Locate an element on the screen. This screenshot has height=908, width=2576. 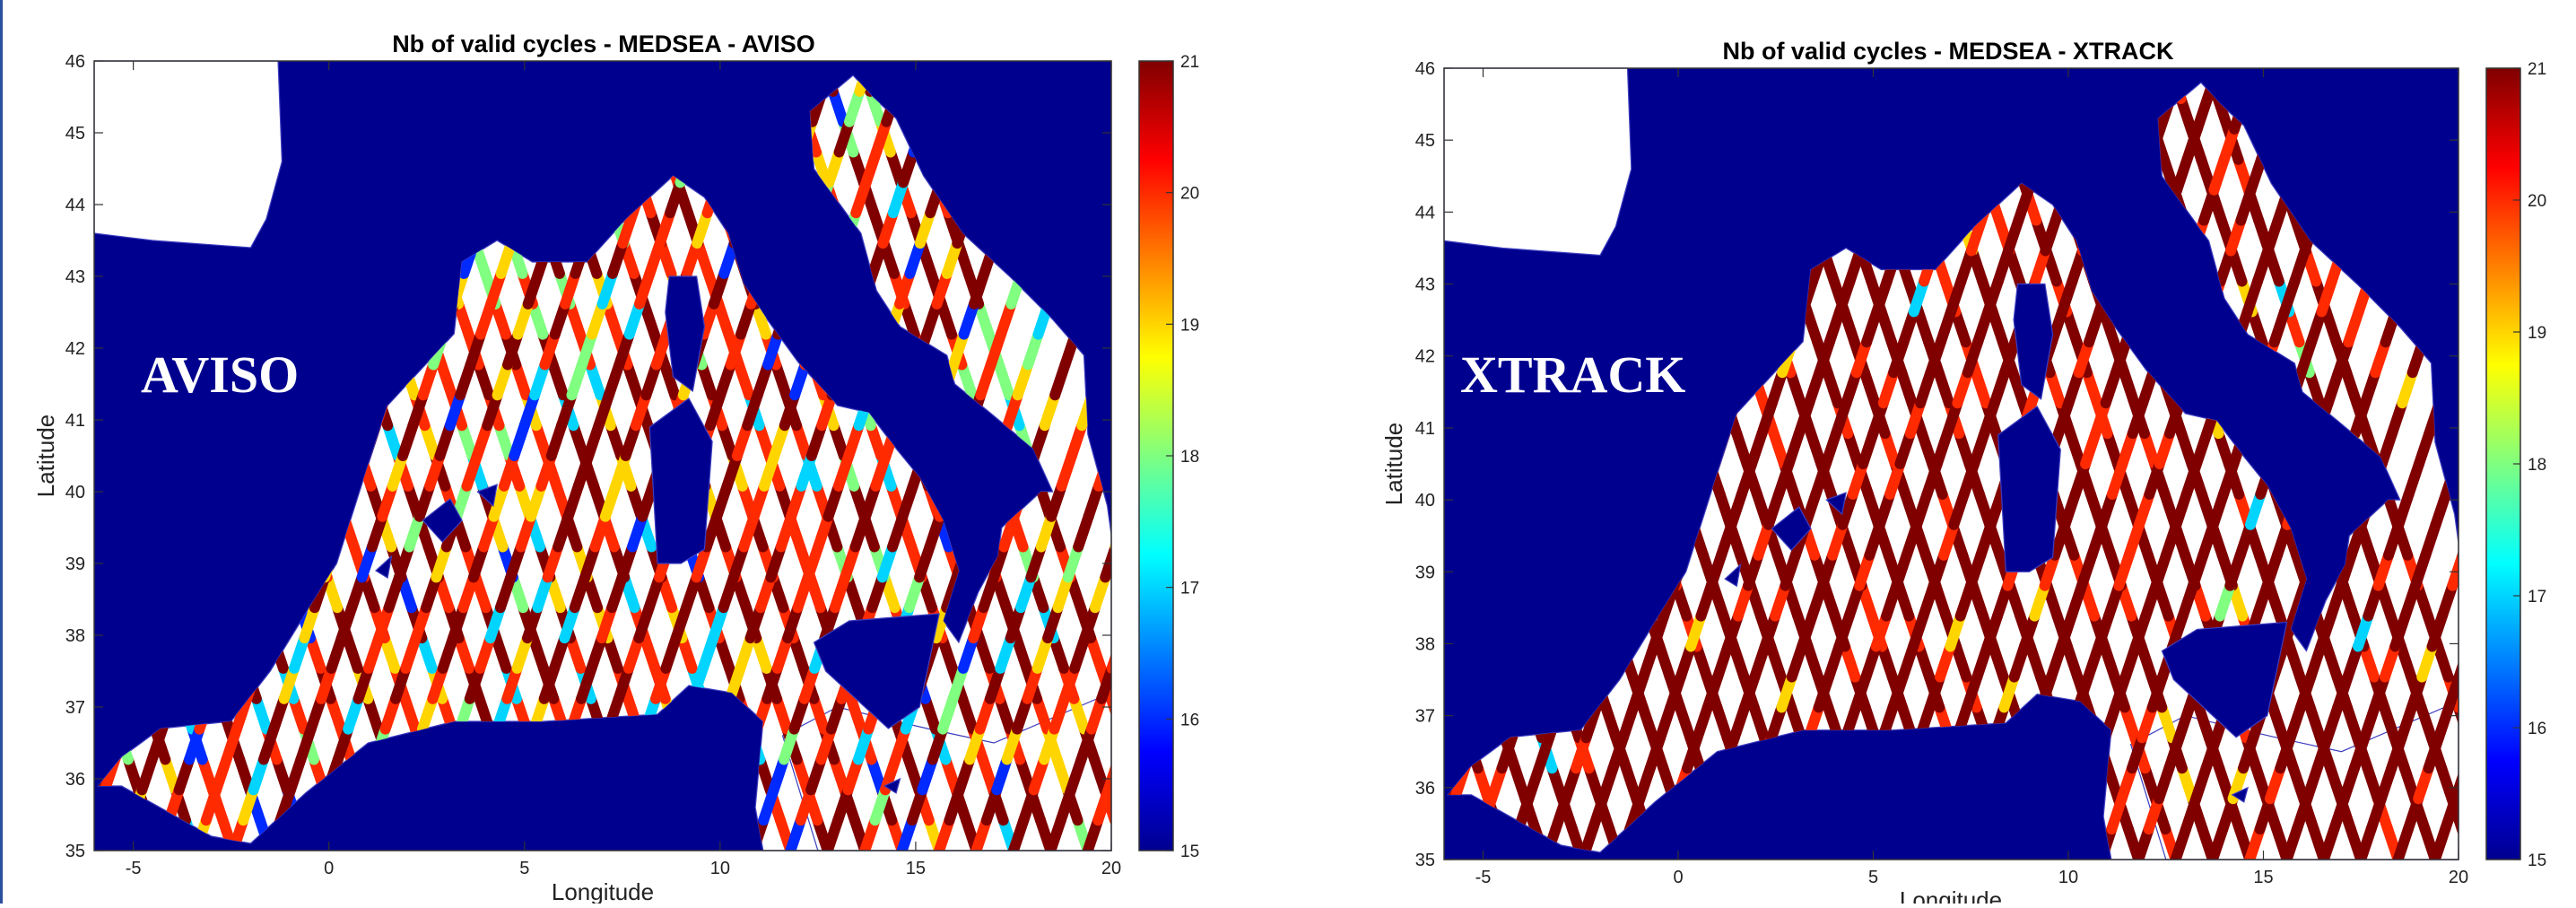
left-frame-border is located at coordinates (1, 452).